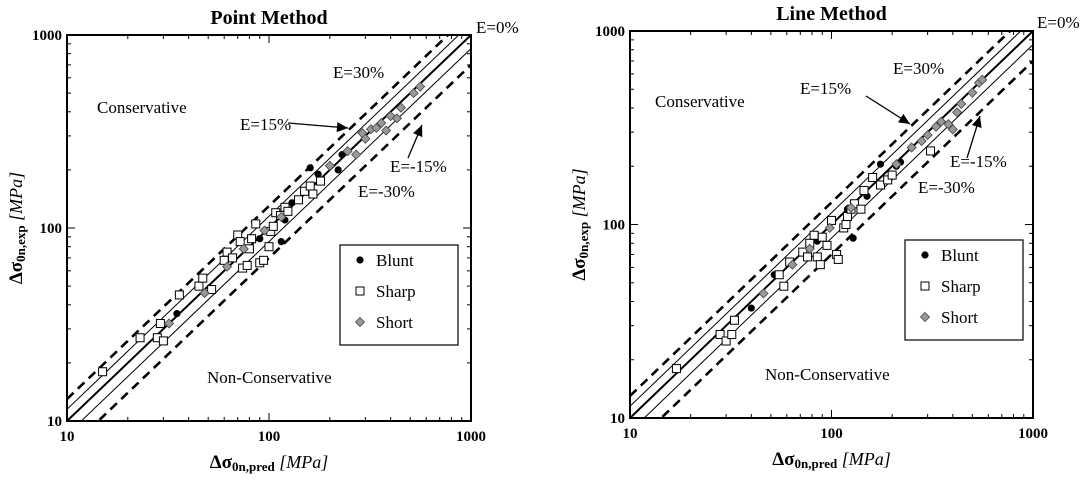 The image size is (1091, 490). Describe the element at coordinates (918, 68) in the screenshot. I see `line-label: E=30%` at that location.